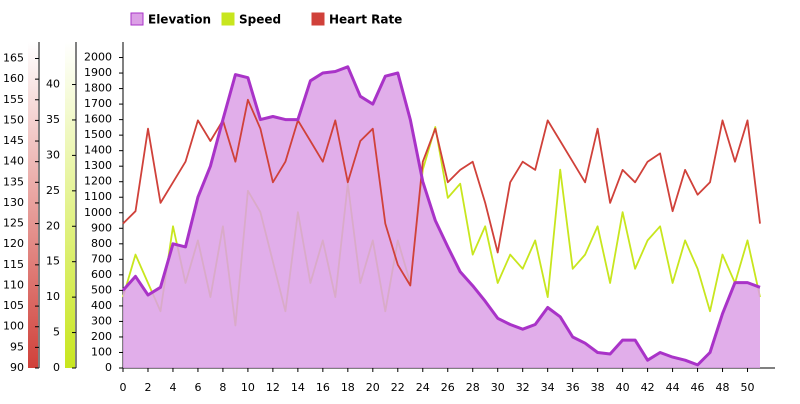 The width and height of the screenshot is (800, 404). What do you see at coordinates (222, 387) in the screenshot?
I see `x-tick-label: 8` at bounding box center [222, 387].